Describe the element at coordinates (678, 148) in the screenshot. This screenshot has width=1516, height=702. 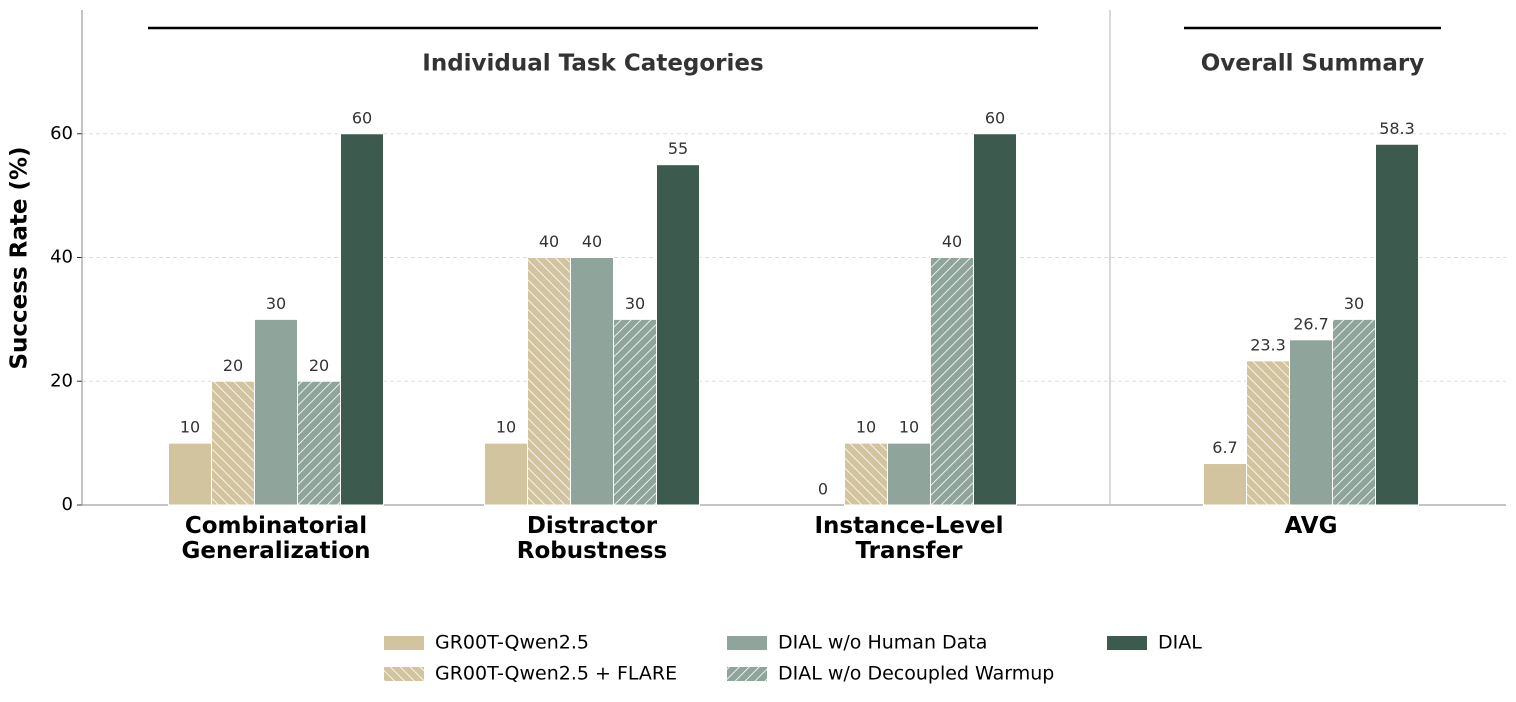
I see `value-label: 55` at that location.